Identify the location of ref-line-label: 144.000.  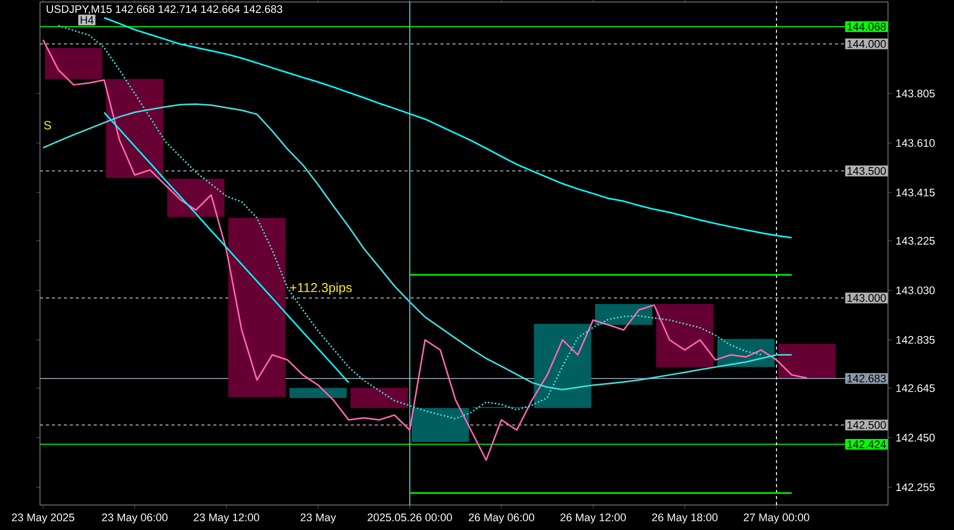
(867, 44).